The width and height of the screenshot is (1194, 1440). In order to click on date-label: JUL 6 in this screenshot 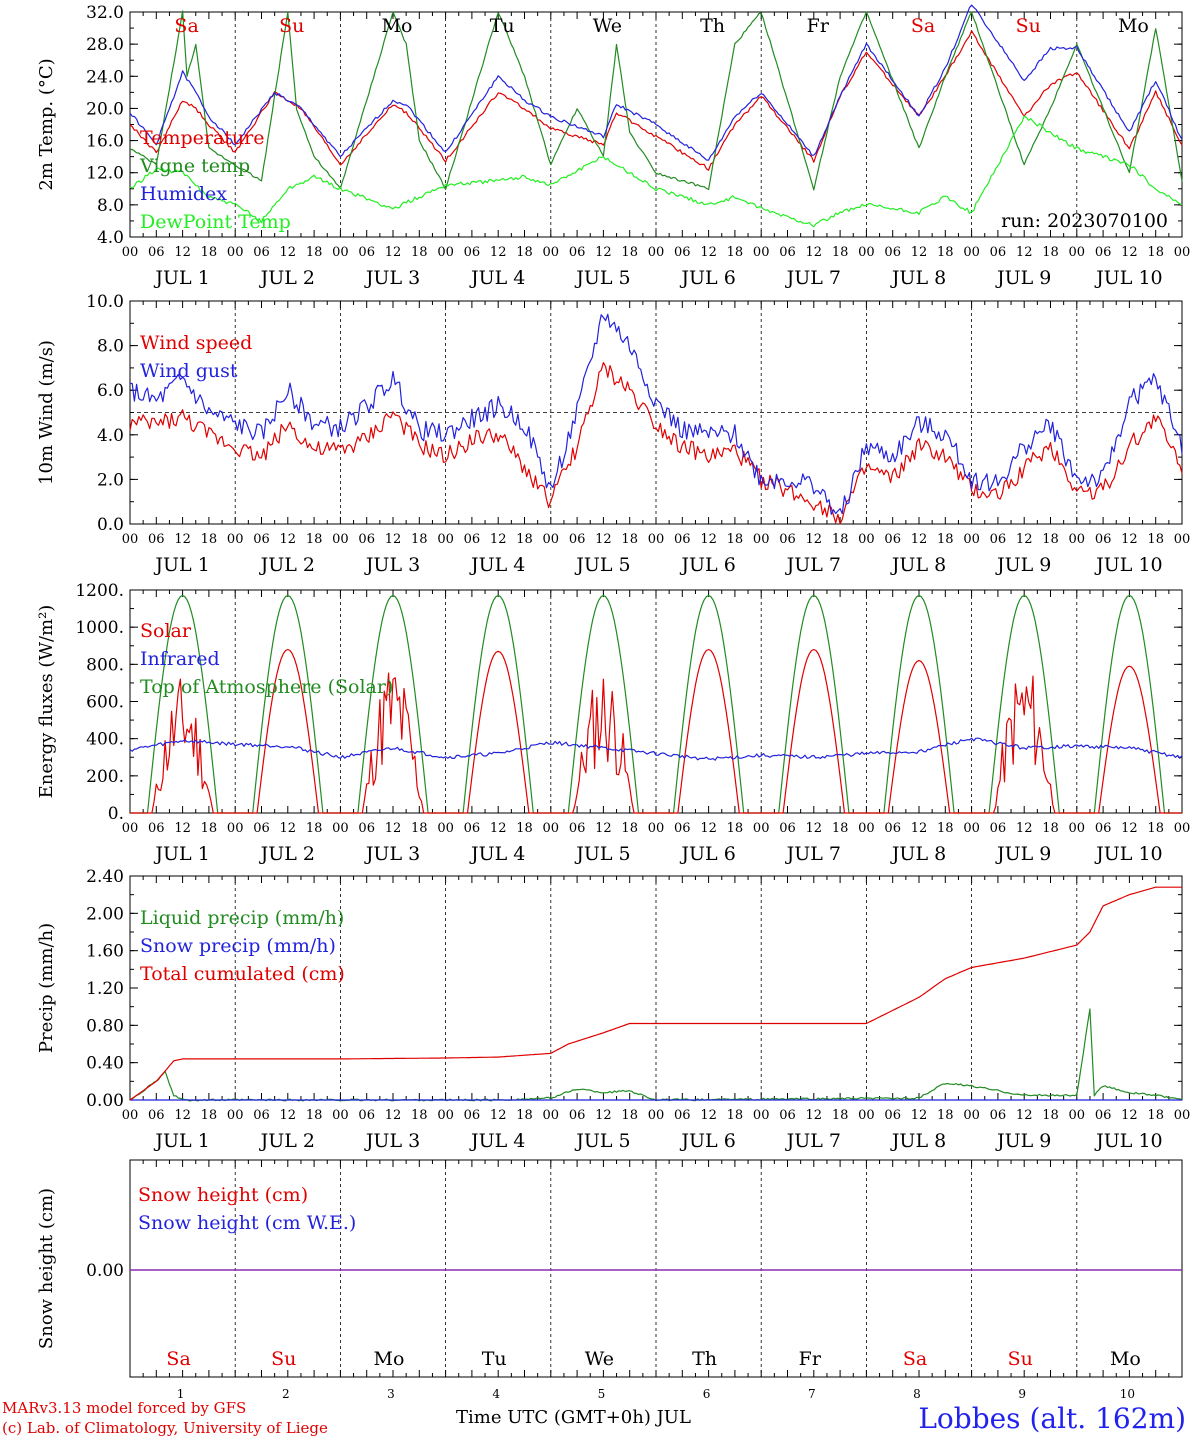, I will do `click(707, 565)`.